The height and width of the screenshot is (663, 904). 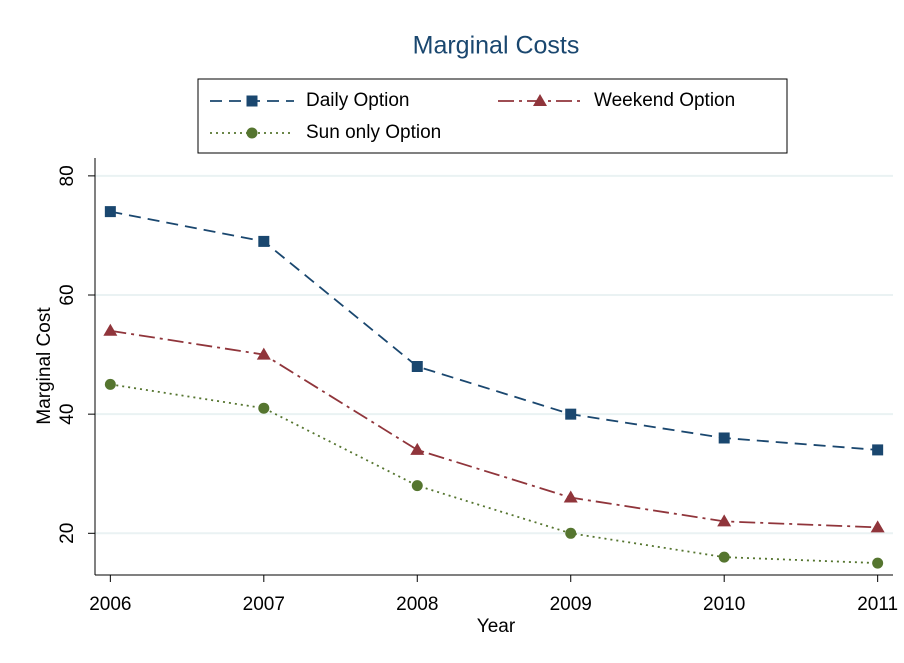 What do you see at coordinates (358, 100) in the screenshot?
I see `legend-label: Daily Option` at bounding box center [358, 100].